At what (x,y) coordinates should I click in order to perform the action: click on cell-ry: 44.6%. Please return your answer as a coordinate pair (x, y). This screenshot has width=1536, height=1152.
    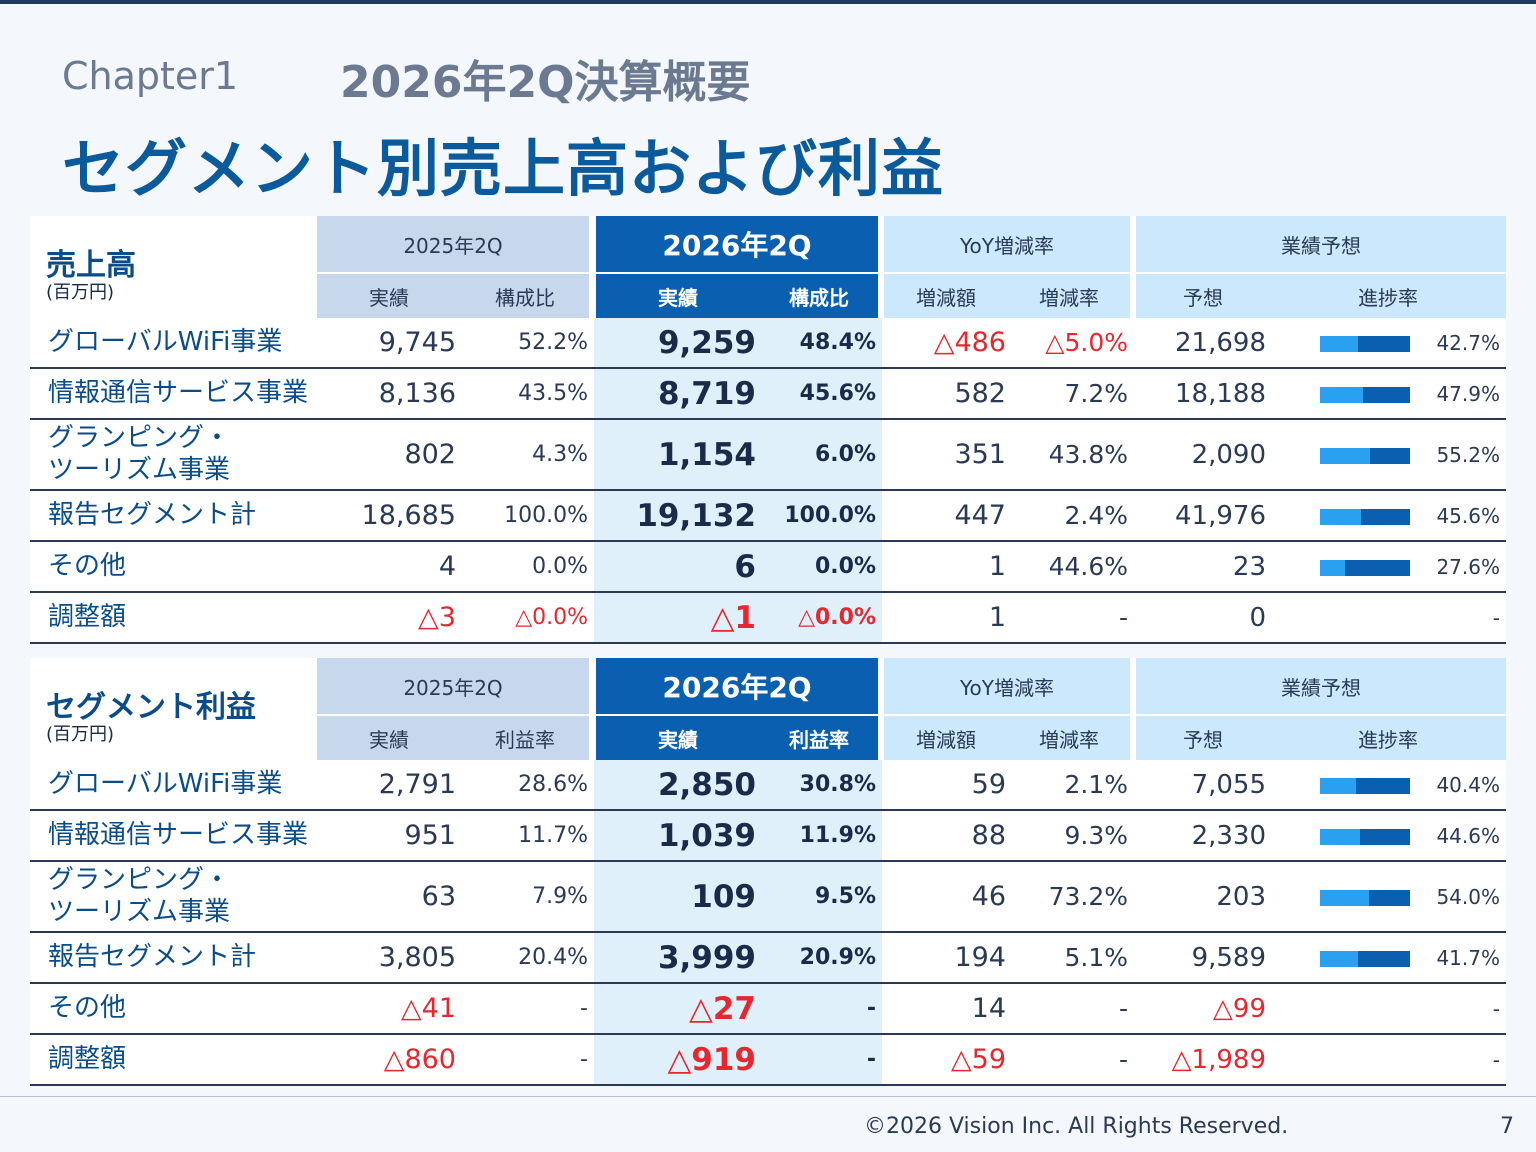
    Looking at the image, I should click on (1088, 566).